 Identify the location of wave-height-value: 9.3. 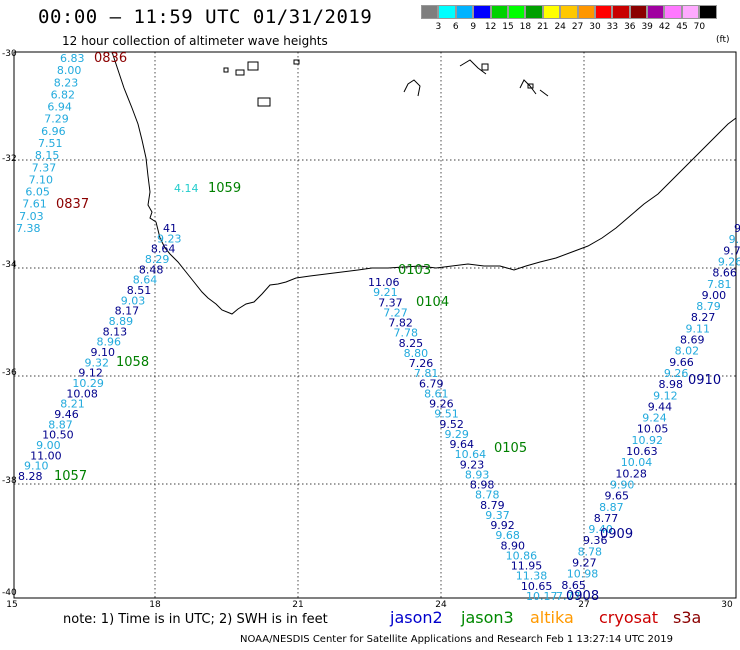
(737, 228).